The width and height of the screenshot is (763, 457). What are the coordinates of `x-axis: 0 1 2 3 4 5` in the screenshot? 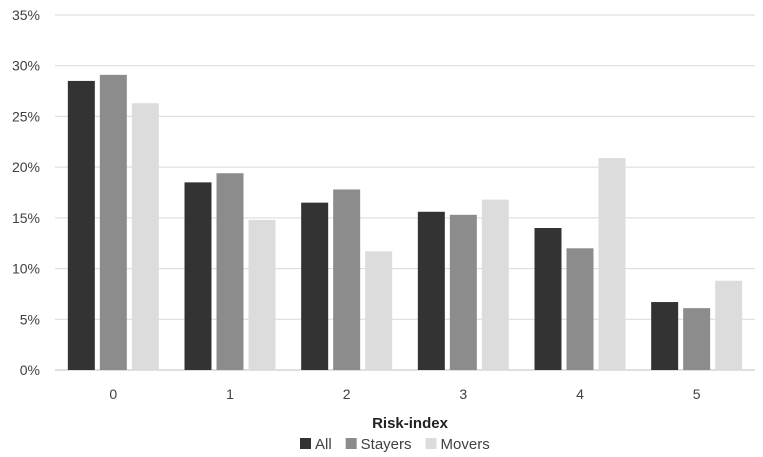 It's located at (404, 394).